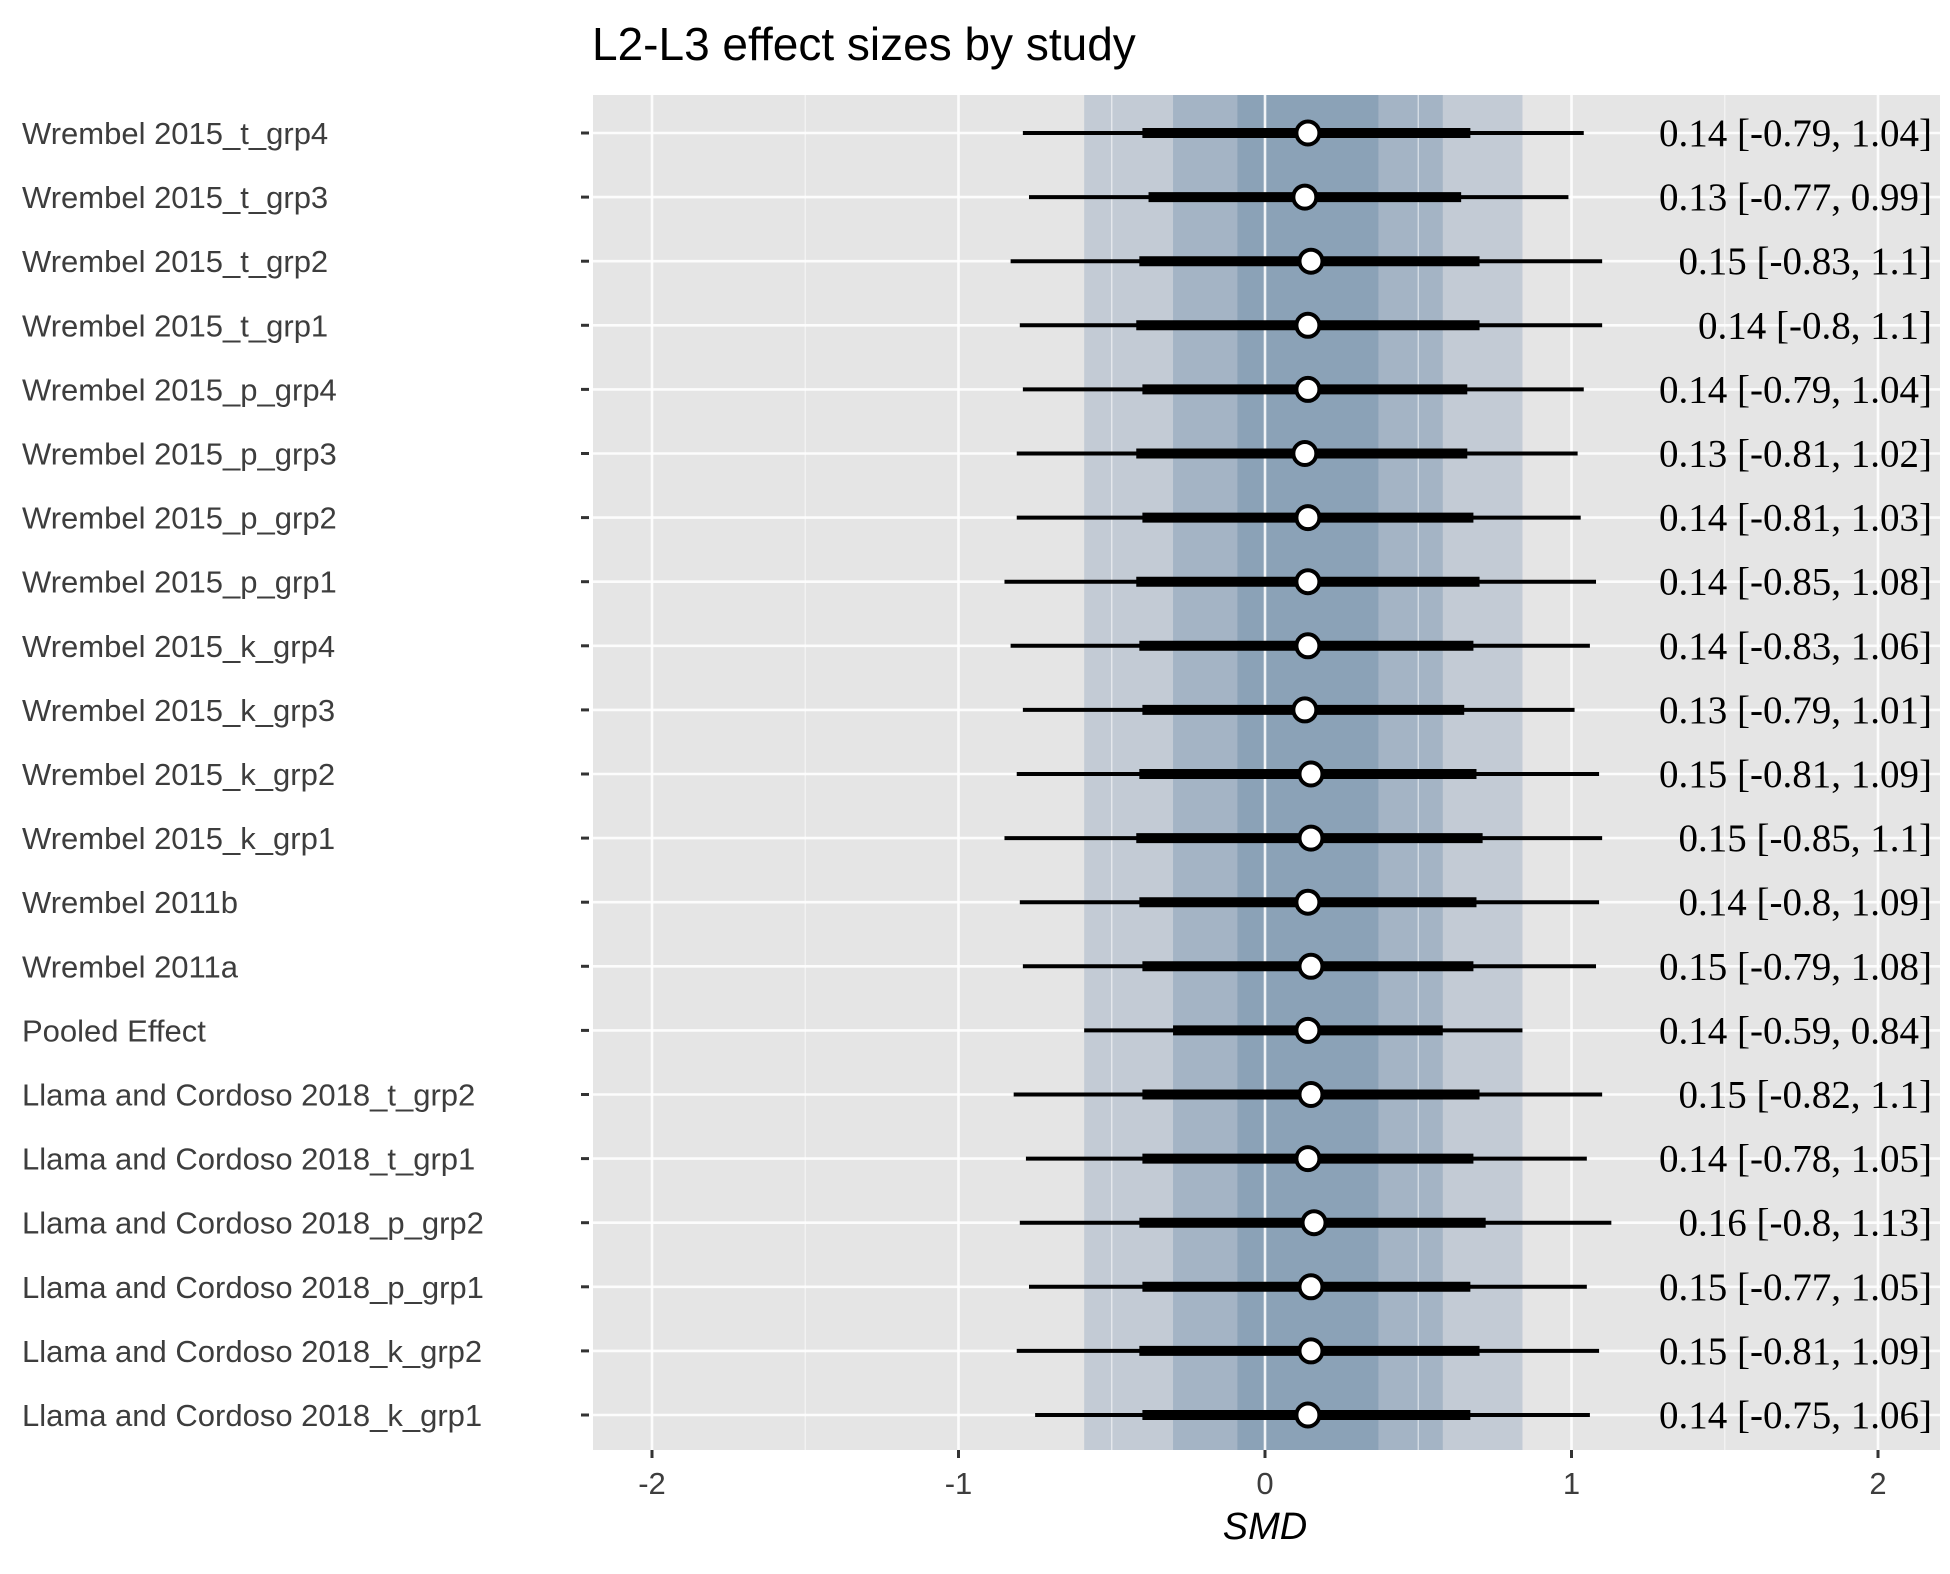 The image size is (1950, 1574). I want to click on study-label: Wrembel 2015_t_grp2, so click(175, 261).